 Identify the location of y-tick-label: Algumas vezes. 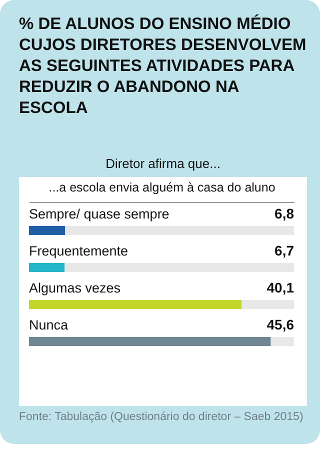
(75, 288).